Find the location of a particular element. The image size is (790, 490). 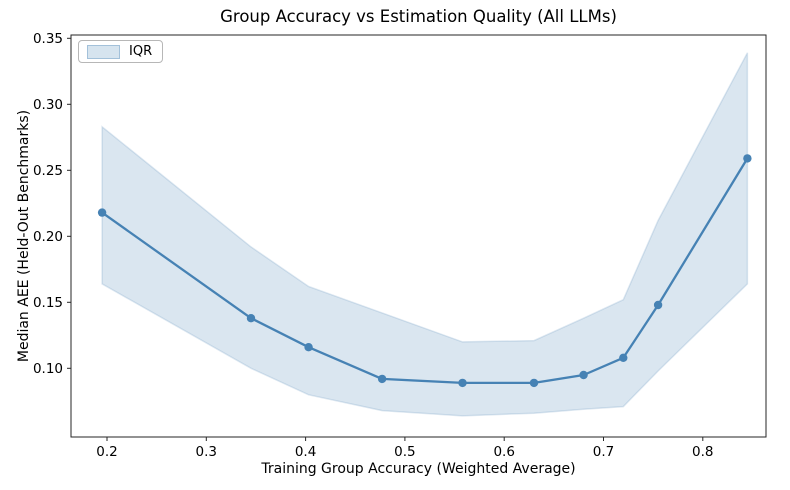

x-tick-label: 0.6 is located at coordinates (503, 452).